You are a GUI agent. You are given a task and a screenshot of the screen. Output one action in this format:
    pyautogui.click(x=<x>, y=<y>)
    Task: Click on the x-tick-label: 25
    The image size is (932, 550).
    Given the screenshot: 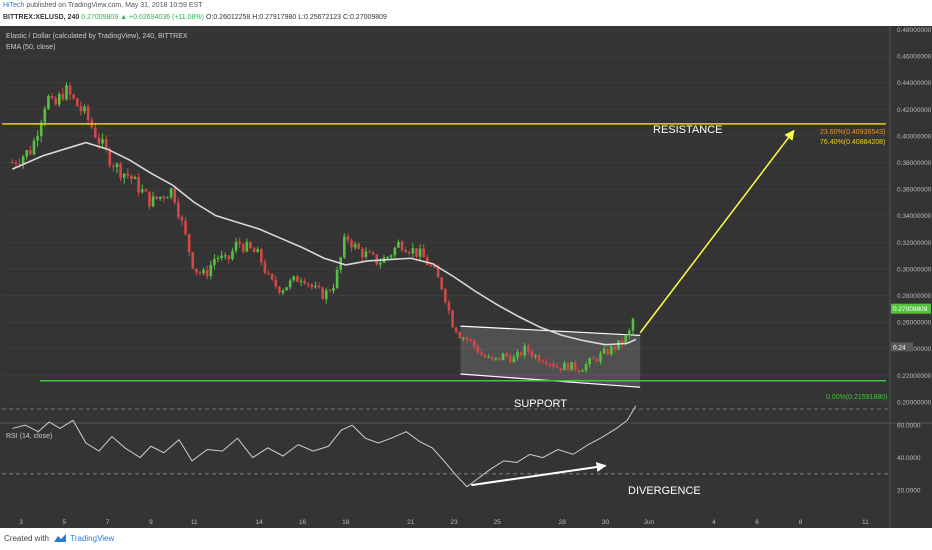 What is the action you would take?
    pyautogui.click(x=498, y=522)
    